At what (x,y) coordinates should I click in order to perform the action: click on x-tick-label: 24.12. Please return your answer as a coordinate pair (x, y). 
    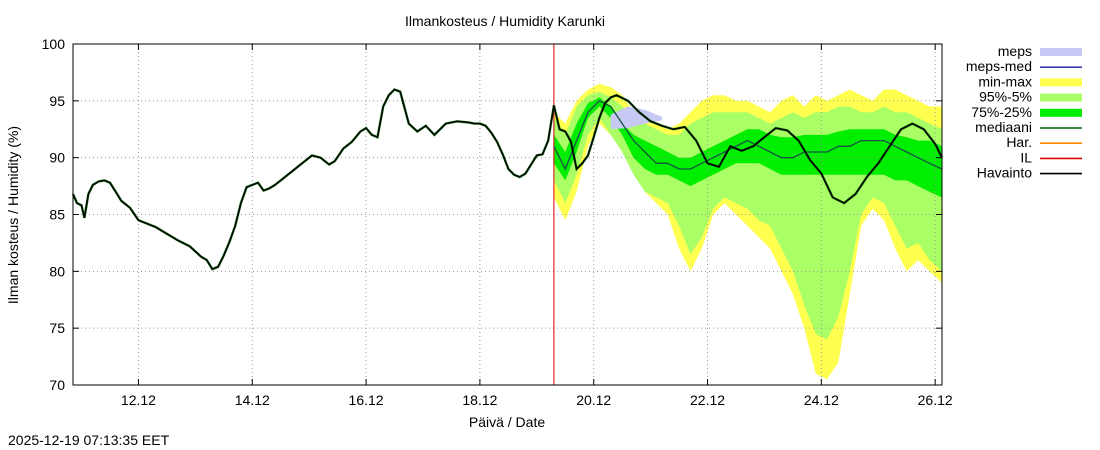
    Looking at the image, I should click on (821, 400).